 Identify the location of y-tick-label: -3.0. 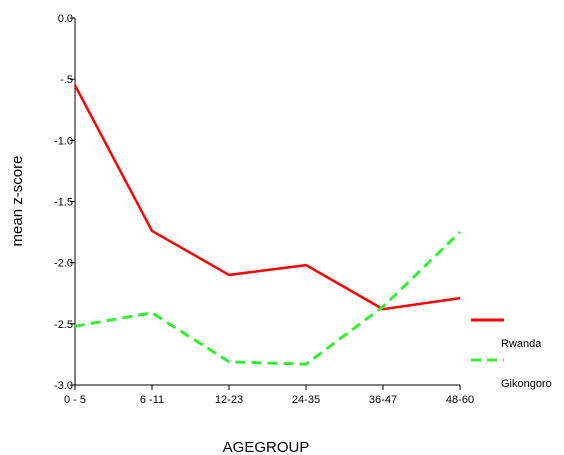
(63, 386).